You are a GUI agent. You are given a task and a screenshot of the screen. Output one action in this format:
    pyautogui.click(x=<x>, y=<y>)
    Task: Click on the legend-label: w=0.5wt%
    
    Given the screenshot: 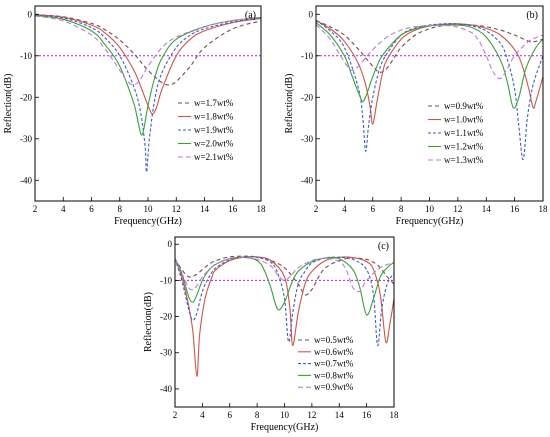 What is the action you would take?
    pyautogui.click(x=334, y=340)
    